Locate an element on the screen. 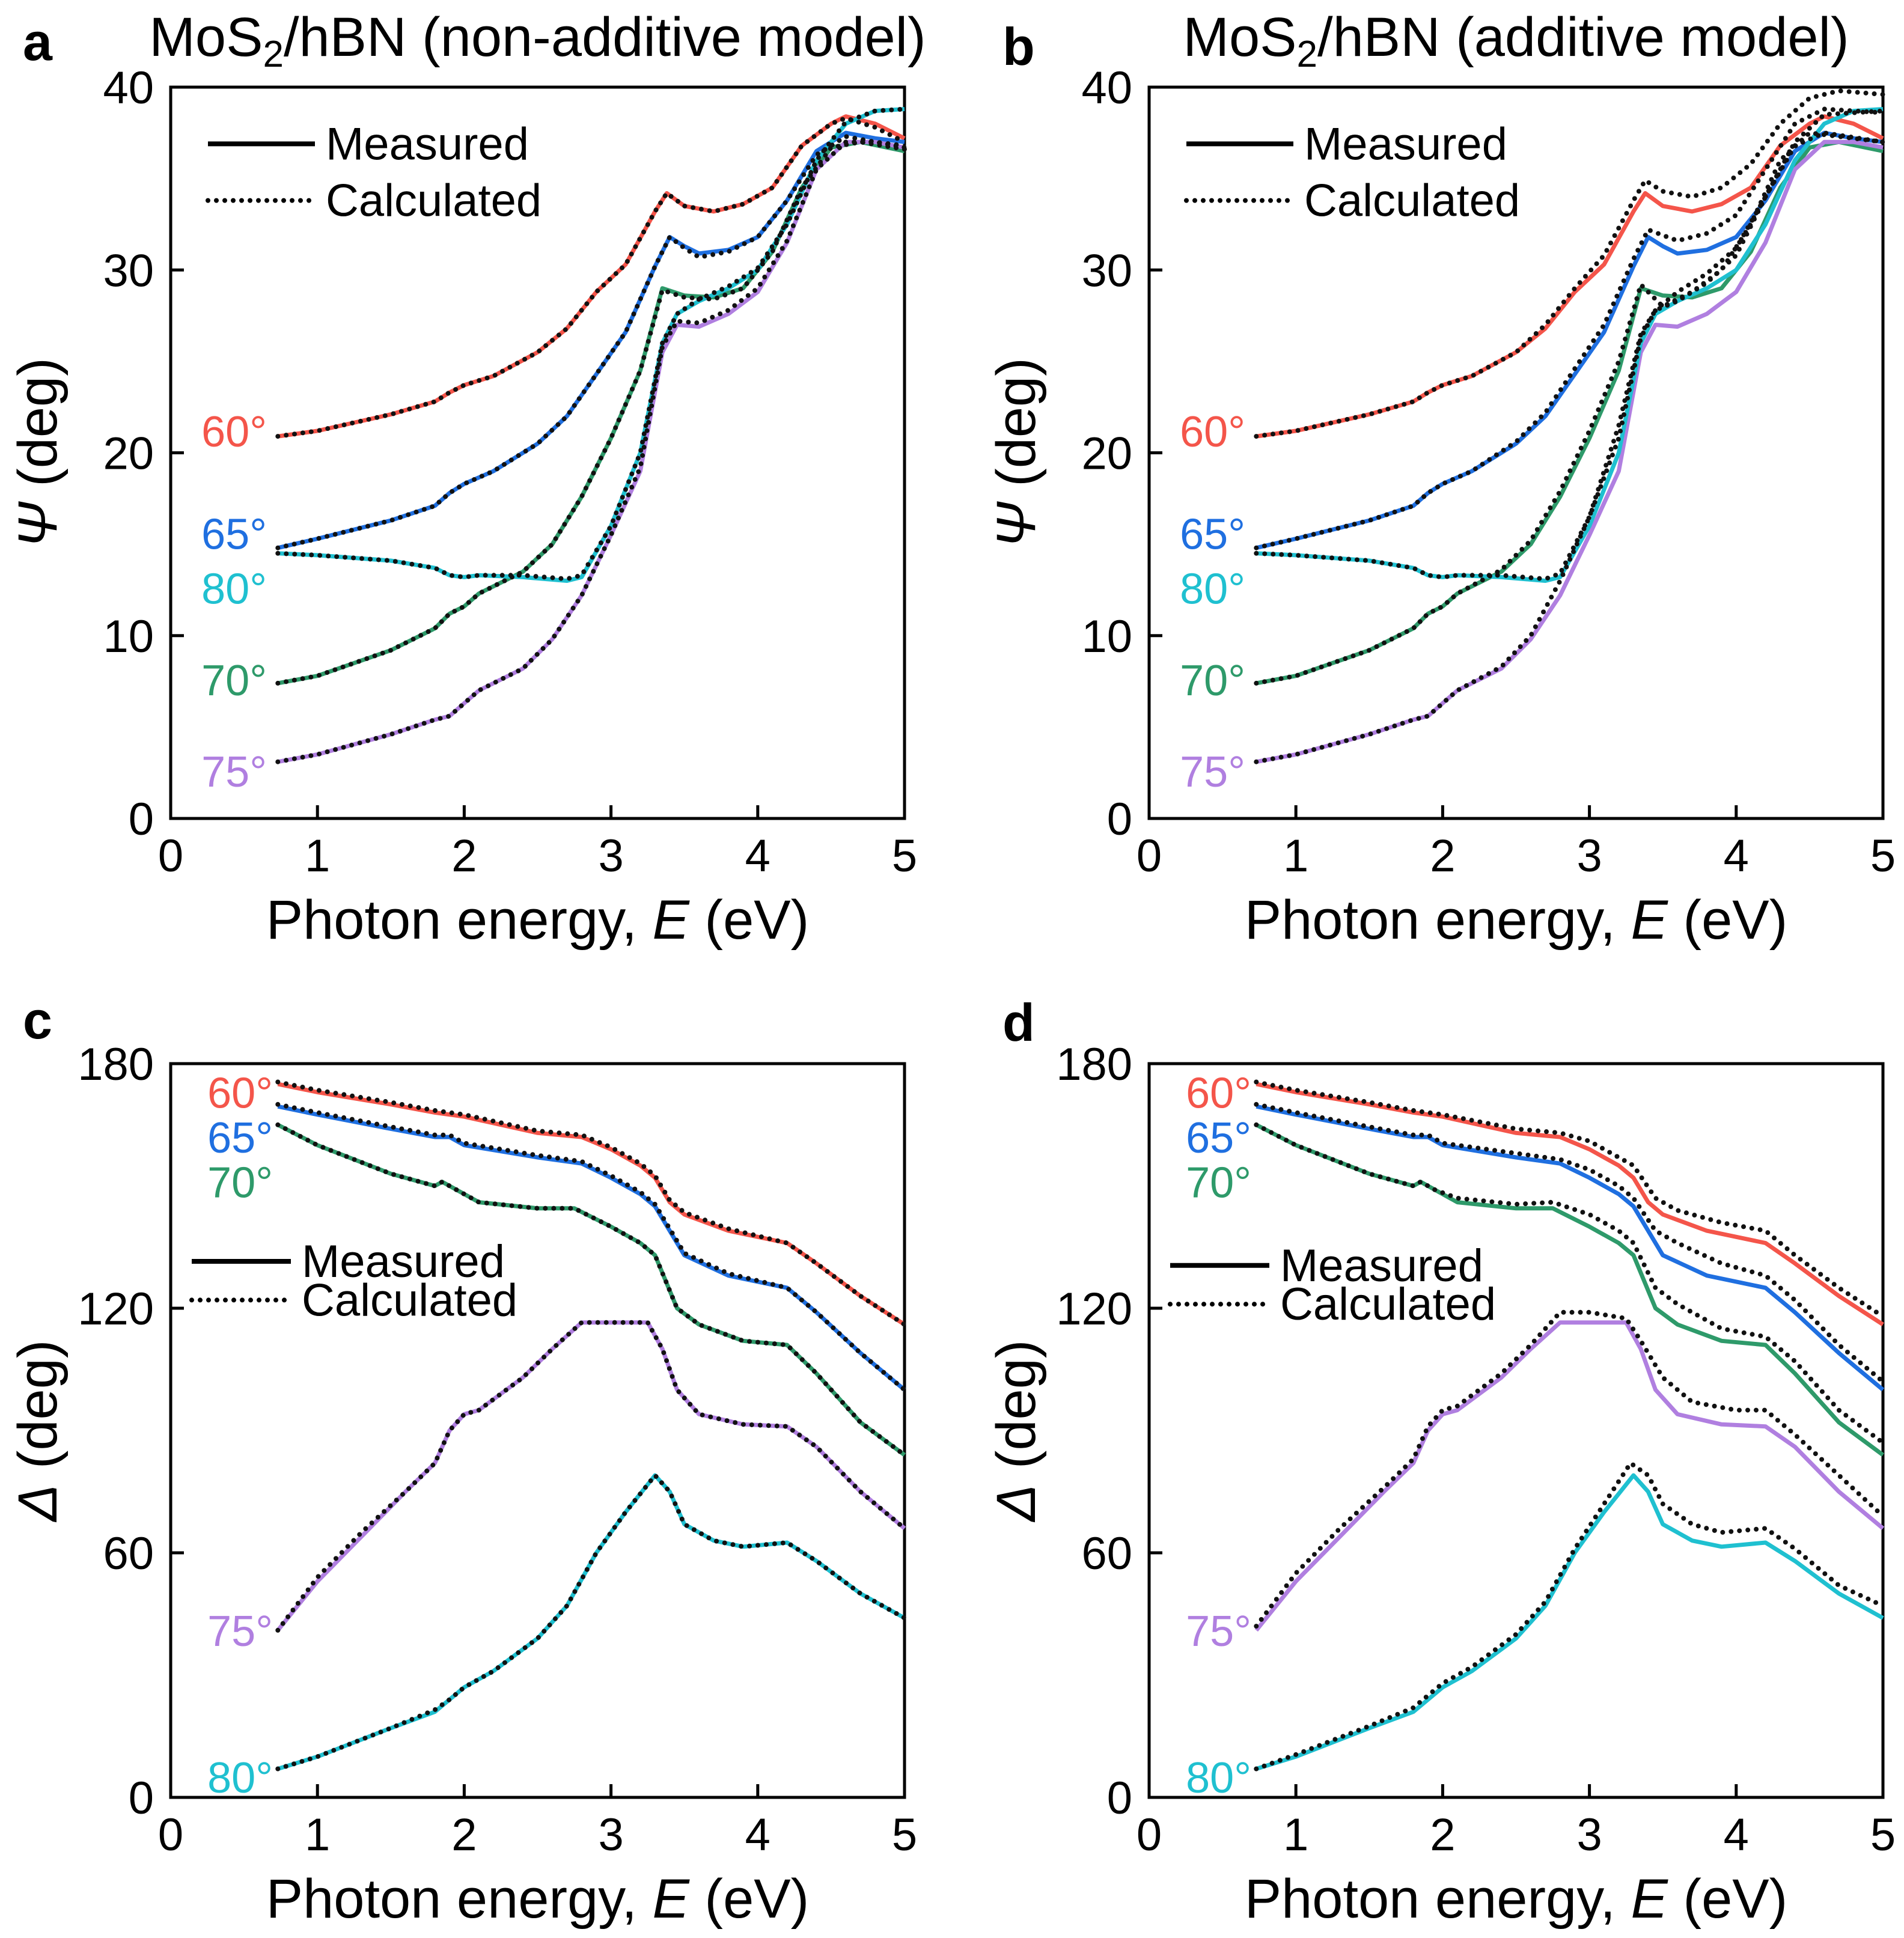 This screenshot has width=1904, height=1938. y-tick-label: 30 is located at coordinates (1106, 270).